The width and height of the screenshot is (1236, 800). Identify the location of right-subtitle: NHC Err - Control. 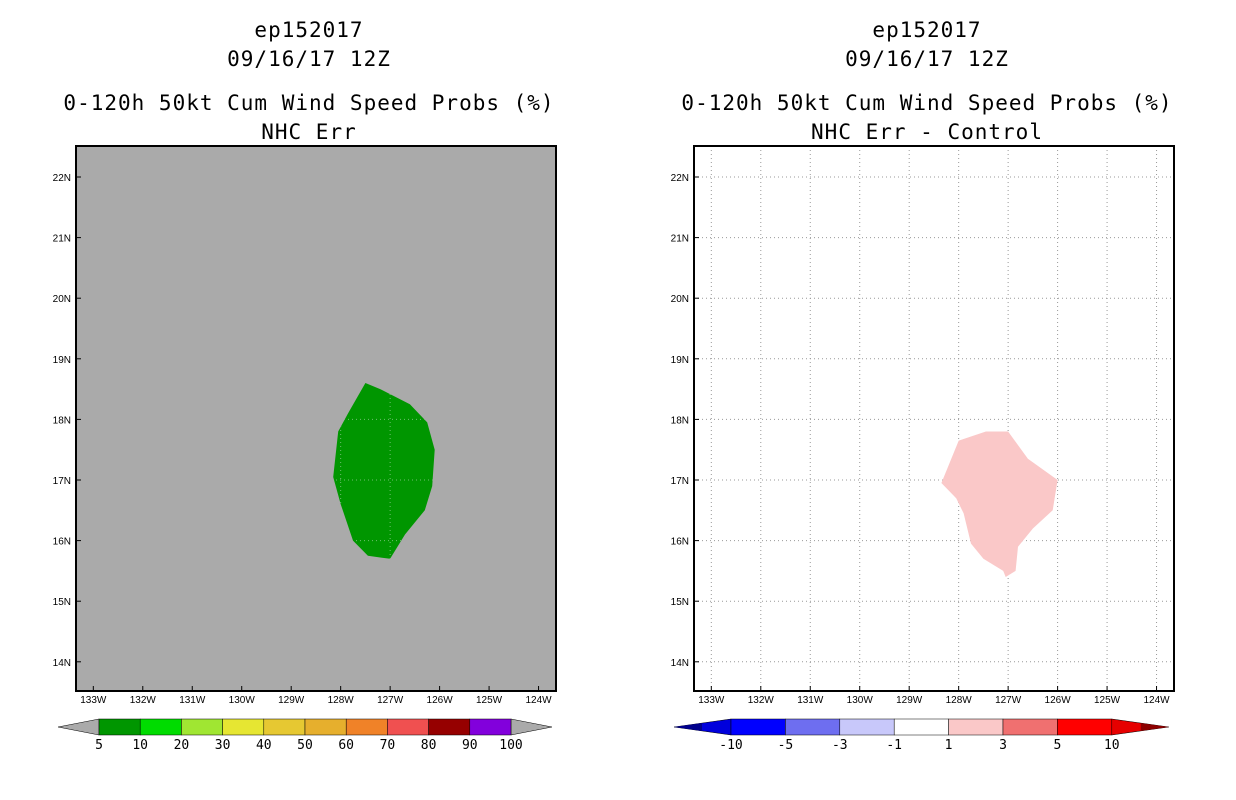
(927, 132).